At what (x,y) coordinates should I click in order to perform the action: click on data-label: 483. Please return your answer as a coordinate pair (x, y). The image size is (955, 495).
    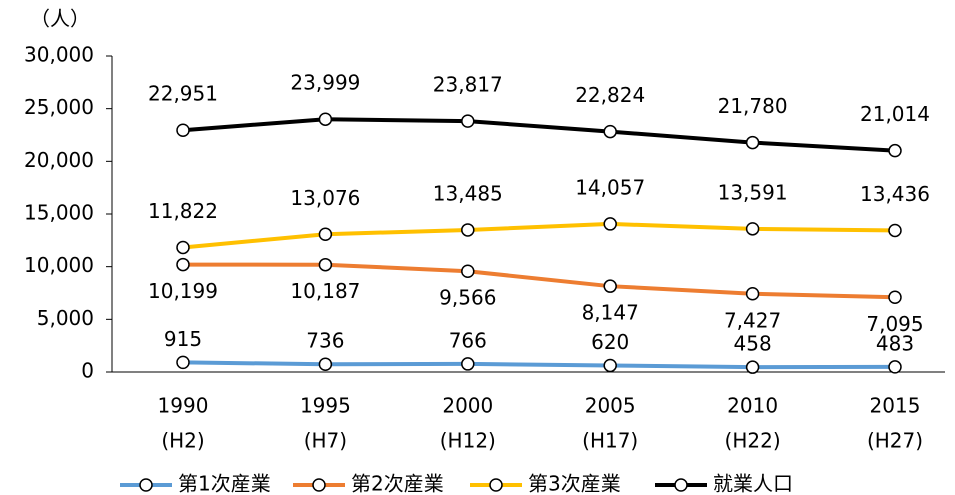
    Looking at the image, I should click on (895, 343).